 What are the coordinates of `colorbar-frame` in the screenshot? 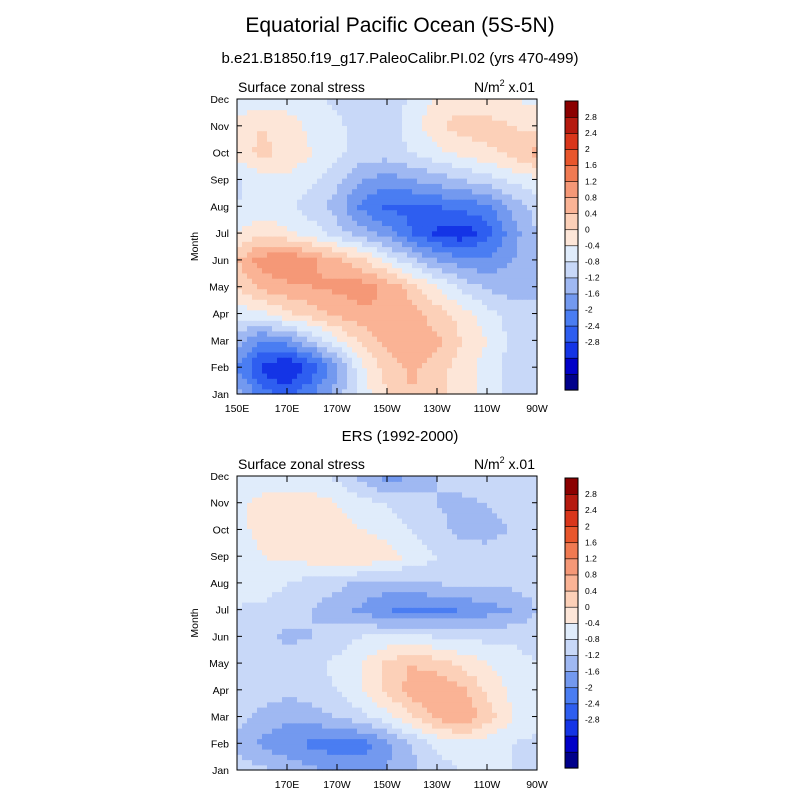 It's located at (571, 245).